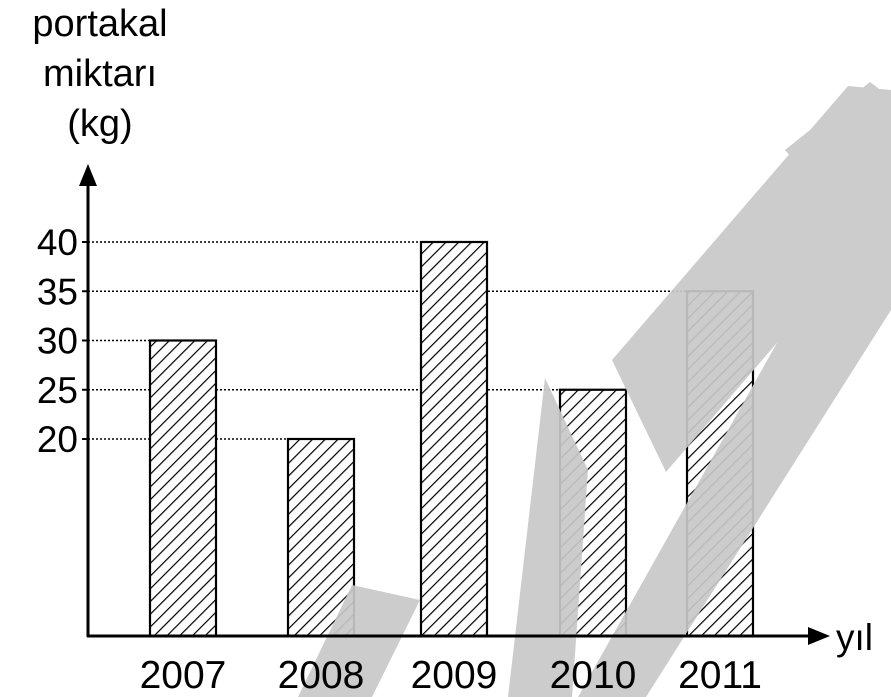  Describe the element at coordinates (100, 124) in the screenshot. I see `y-axis-label-line-3: (kg)` at that location.